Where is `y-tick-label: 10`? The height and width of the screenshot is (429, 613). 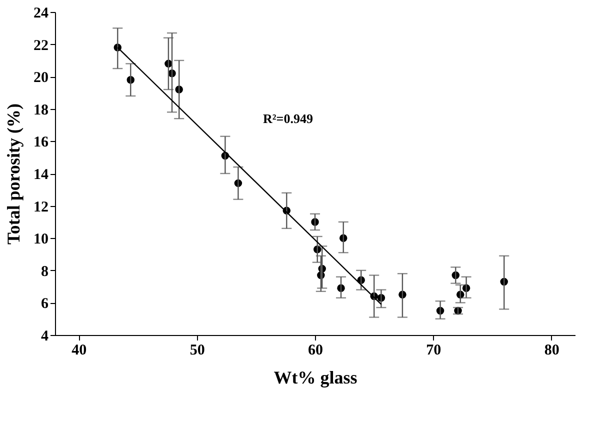
y-tick-label: 10 is located at coordinates (41, 240).